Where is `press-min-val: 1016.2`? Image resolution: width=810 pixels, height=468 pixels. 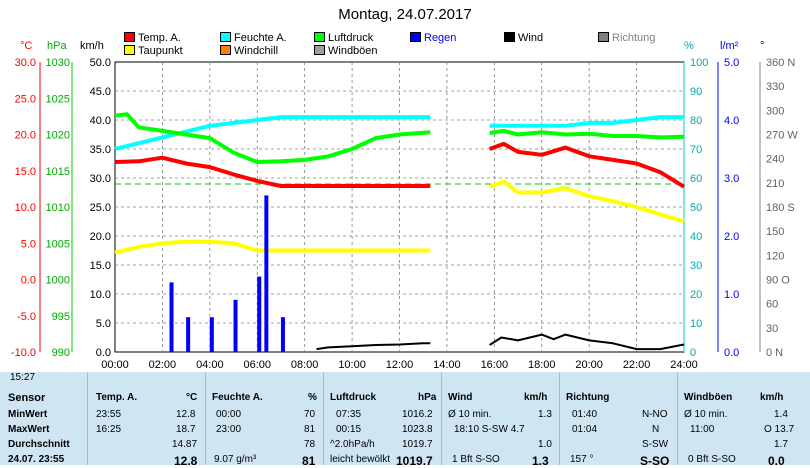 press-min-val: 1016.2 is located at coordinates (417, 414).